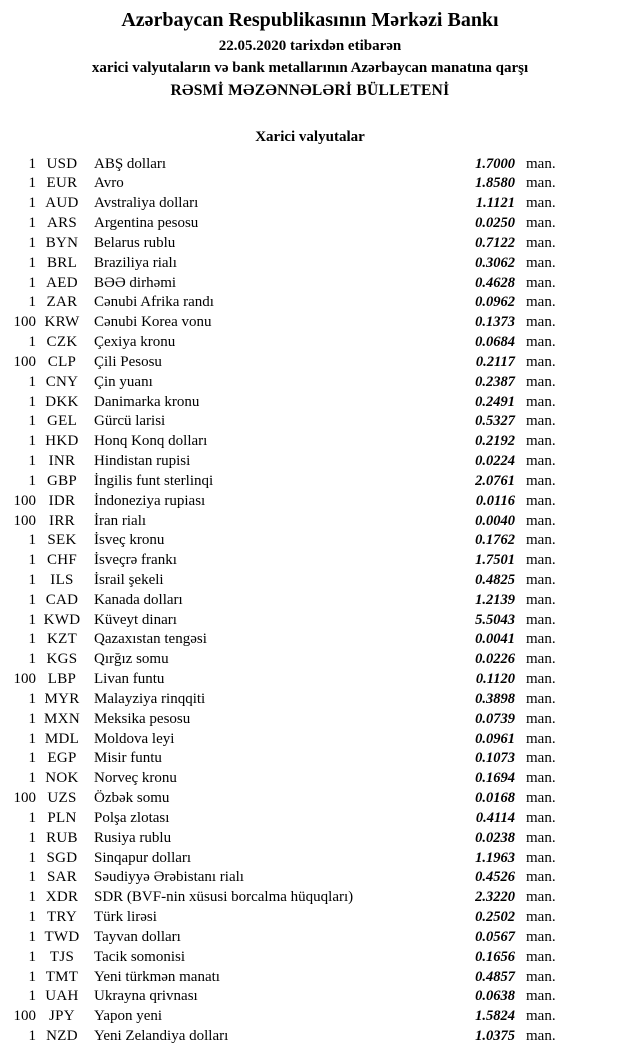  I want to click on name-cell: Argentina pesosu, so click(146, 223).